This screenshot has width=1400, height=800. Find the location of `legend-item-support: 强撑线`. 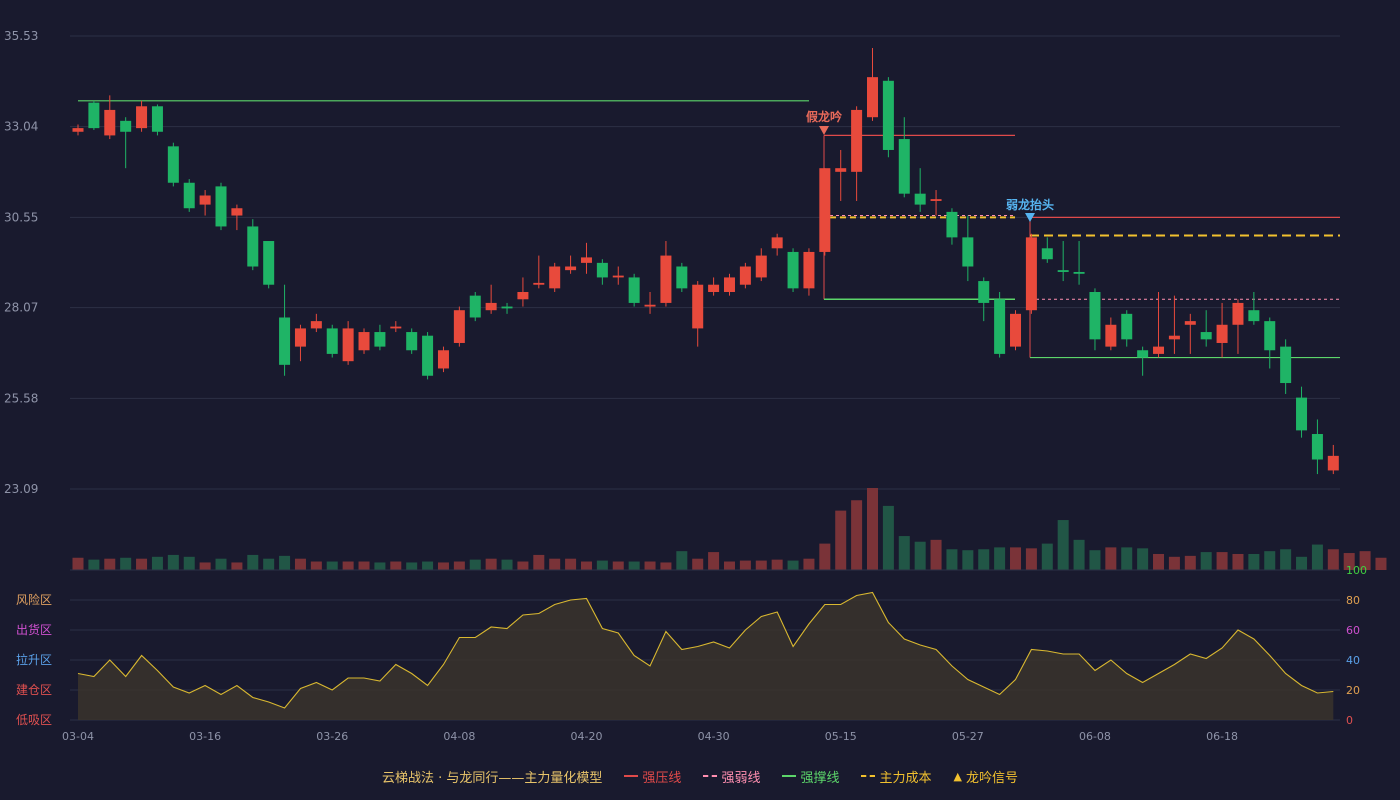

legend-item-support: 强撑线 is located at coordinates (810, 776).